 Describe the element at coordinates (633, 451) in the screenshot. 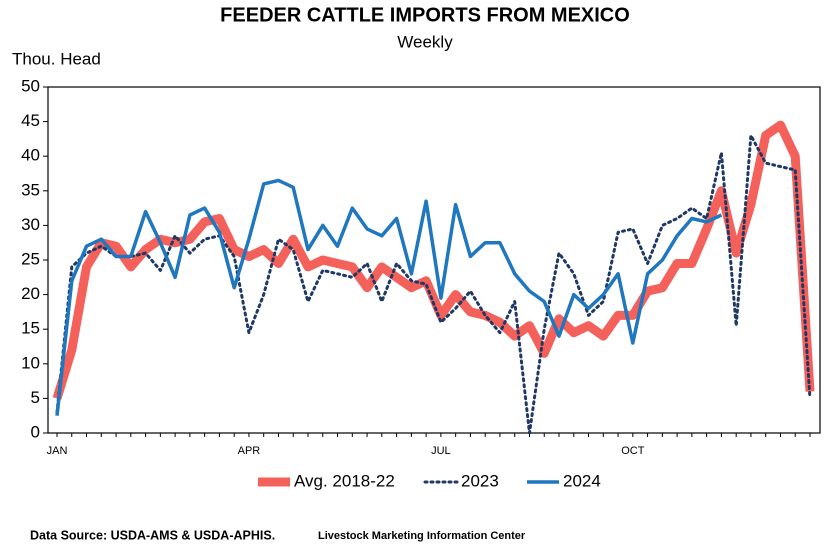

I see `x-tick-label: OCT` at that location.